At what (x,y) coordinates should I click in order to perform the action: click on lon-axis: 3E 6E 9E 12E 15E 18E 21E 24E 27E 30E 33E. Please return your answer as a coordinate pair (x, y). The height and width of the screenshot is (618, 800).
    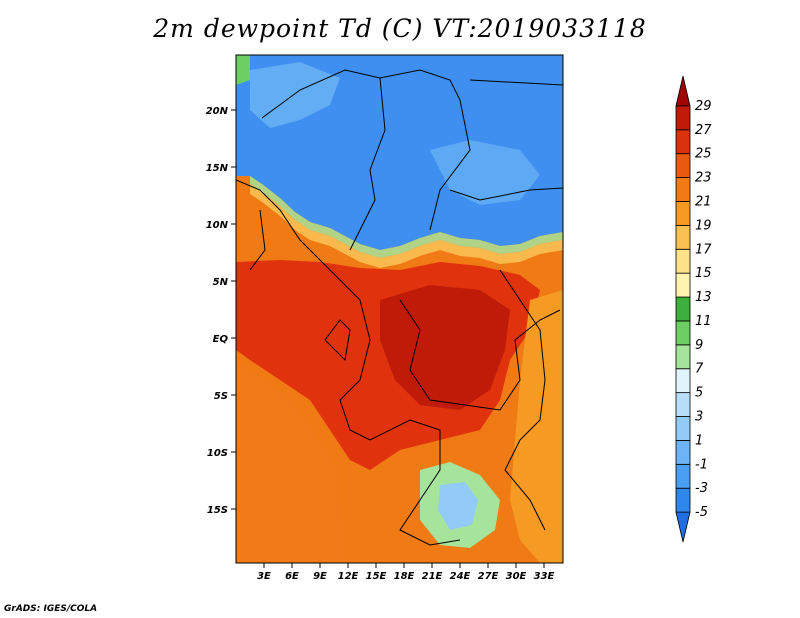
    Looking at the image, I should click on (406, 572).